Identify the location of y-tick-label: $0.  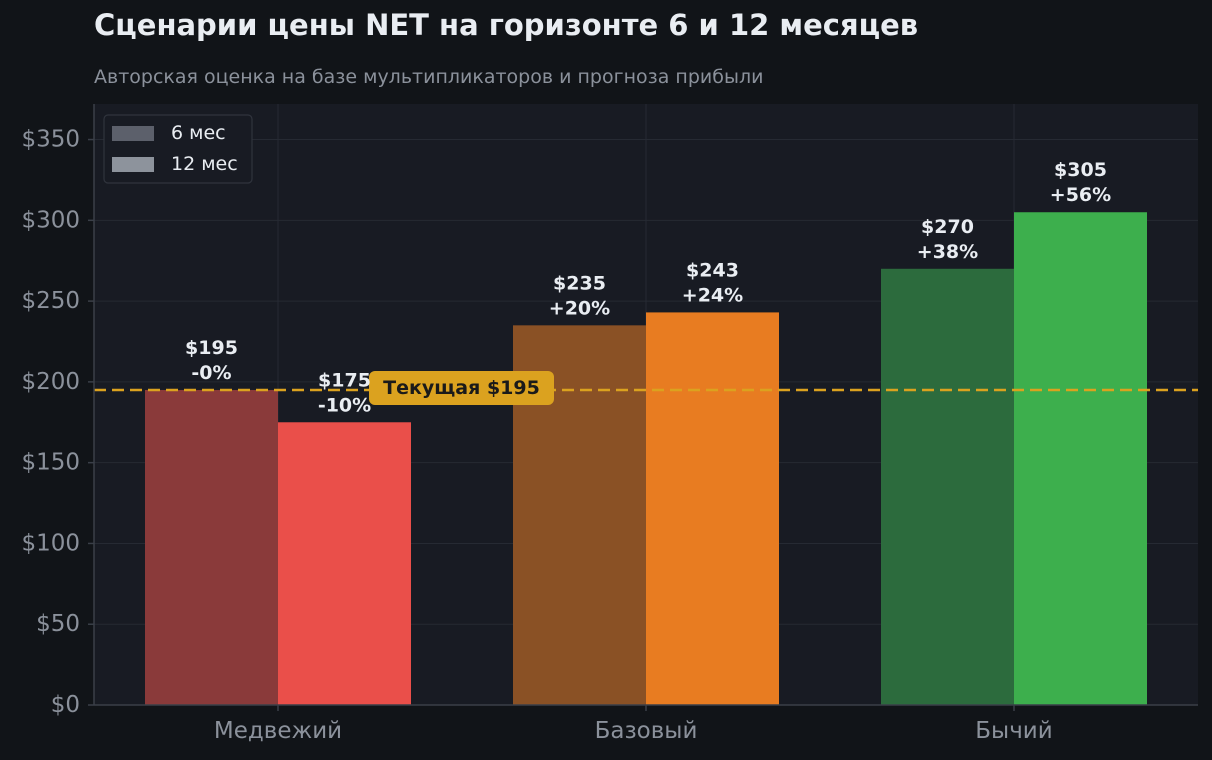
(65, 705).